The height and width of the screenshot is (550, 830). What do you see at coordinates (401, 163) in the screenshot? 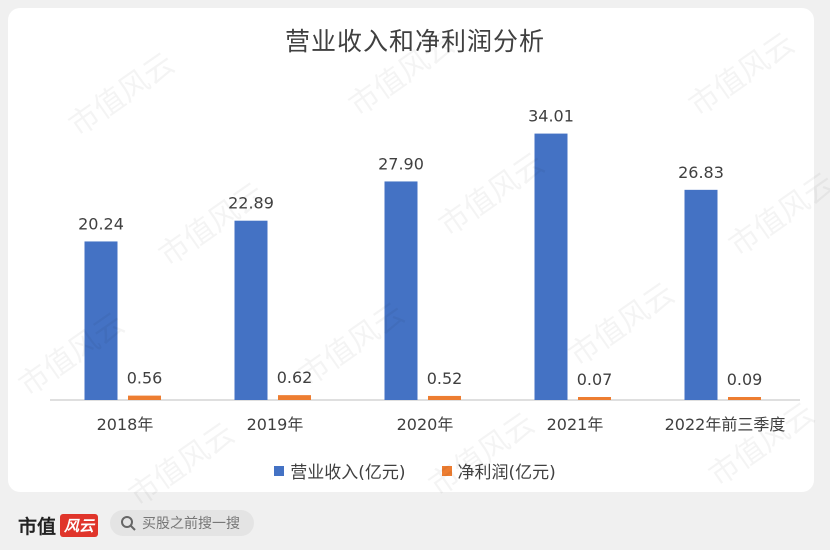
I see `data-label-revenue-2: 27.90` at bounding box center [401, 163].